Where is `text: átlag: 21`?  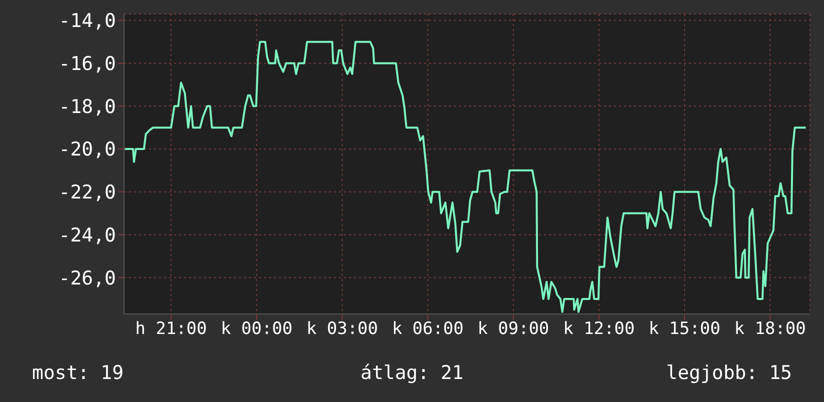
text: átlag: 21 is located at coordinates (412, 373).